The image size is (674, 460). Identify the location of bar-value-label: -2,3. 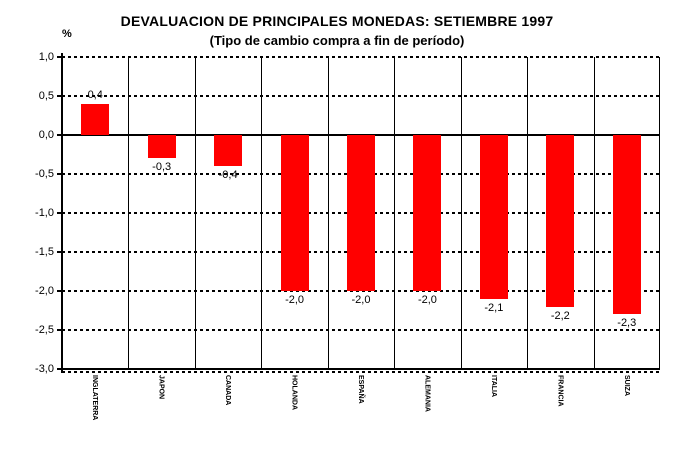
(627, 323).